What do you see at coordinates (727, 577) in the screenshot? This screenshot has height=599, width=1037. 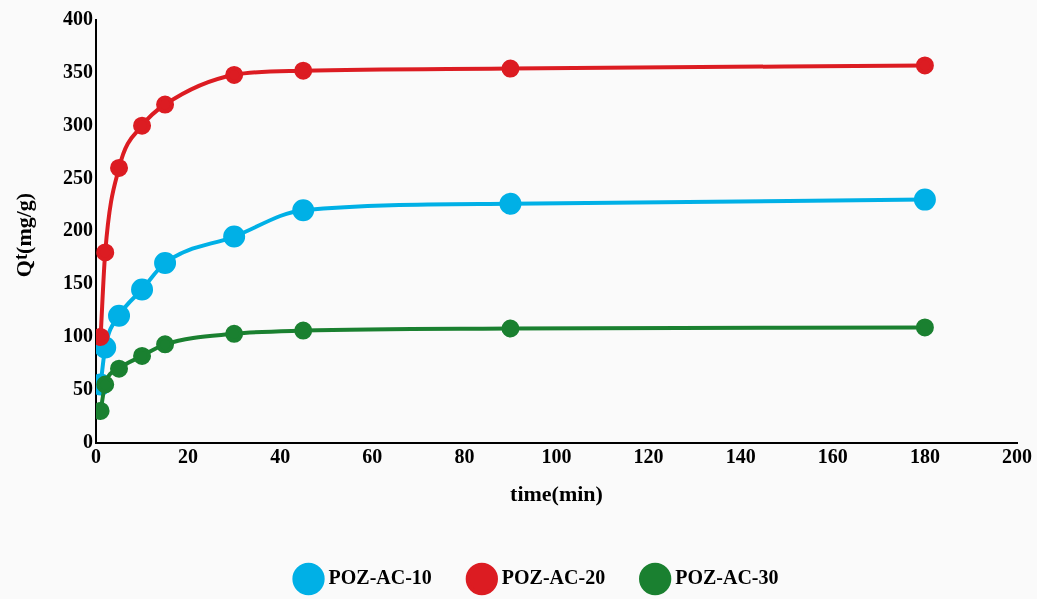 I see `legend-label: POZ-AC-30` at bounding box center [727, 577].